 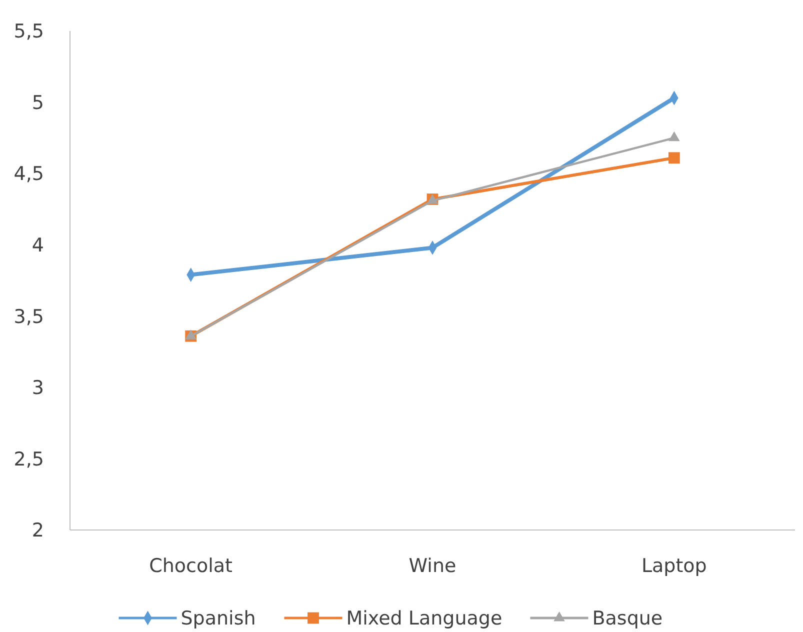 What do you see at coordinates (29, 31) in the screenshot?
I see `y-tick-label: 5,5` at bounding box center [29, 31].